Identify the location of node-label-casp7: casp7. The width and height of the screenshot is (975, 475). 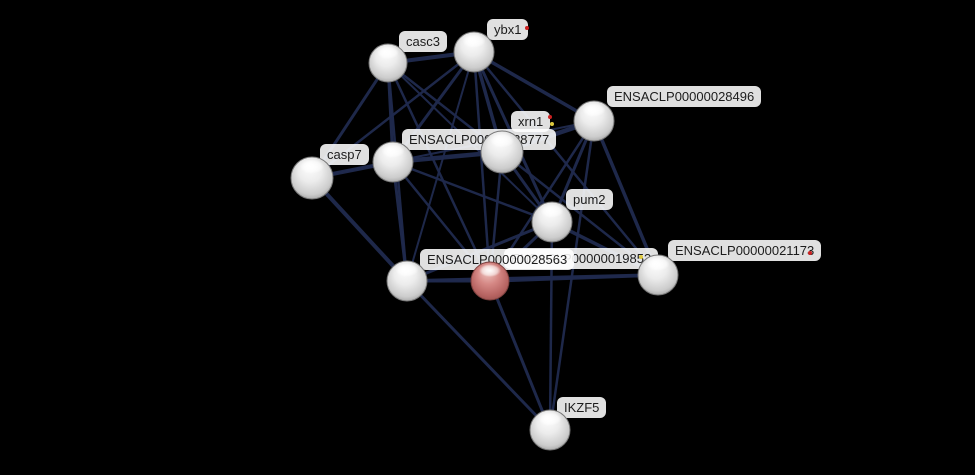
(344, 154).